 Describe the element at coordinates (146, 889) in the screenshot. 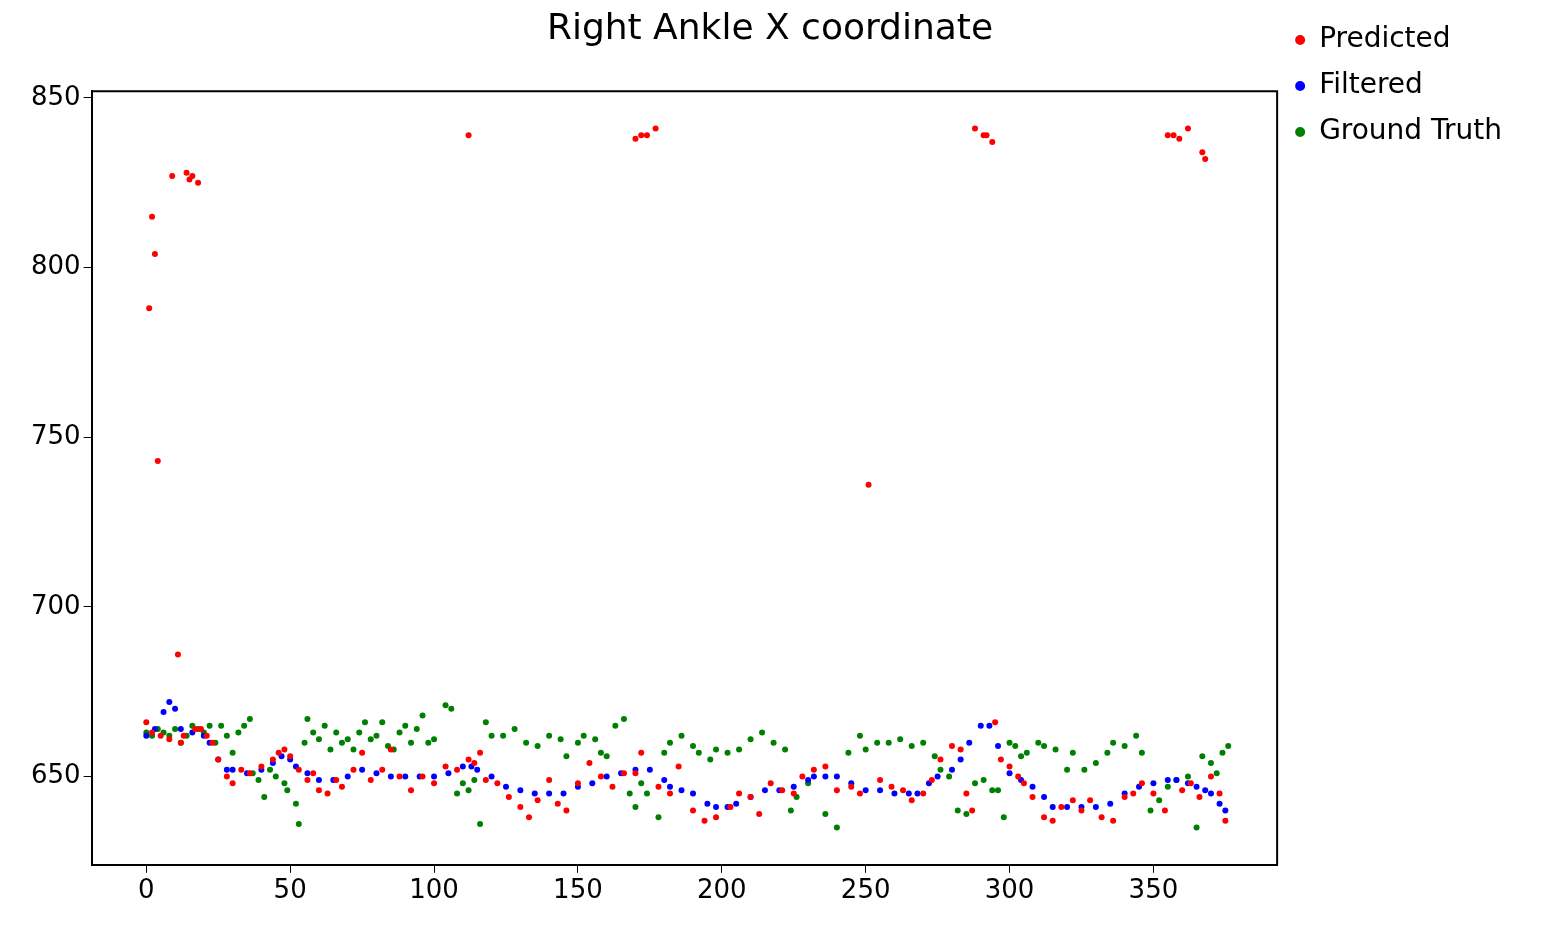

I see `x-tick-label: 0` at that location.